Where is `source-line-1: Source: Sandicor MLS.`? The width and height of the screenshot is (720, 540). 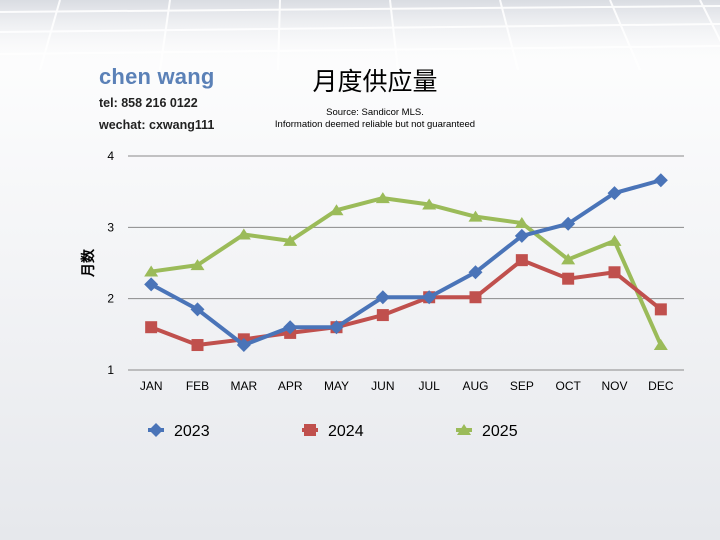
source-line-1: Source: Sandicor MLS. is located at coordinates (375, 112).